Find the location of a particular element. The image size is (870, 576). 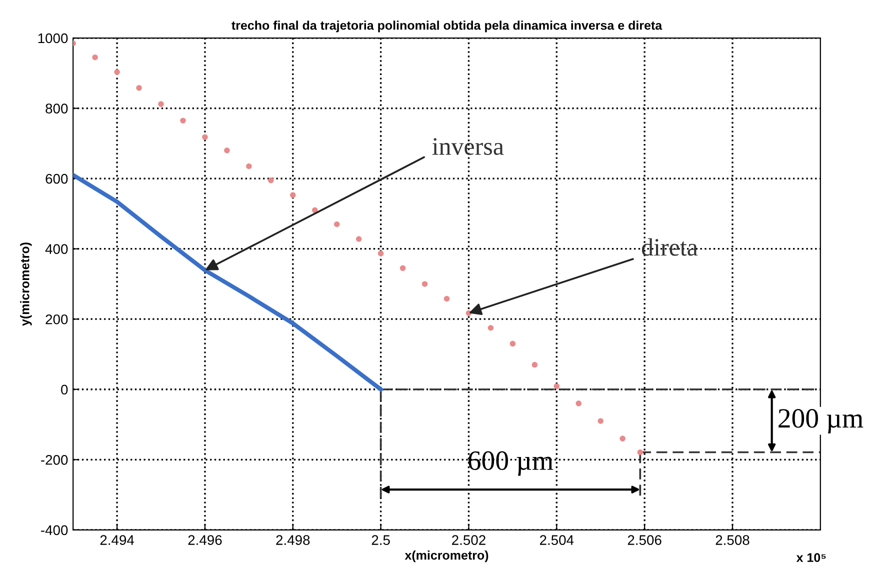

y-tick-label: 800 is located at coordinates (57, 109).